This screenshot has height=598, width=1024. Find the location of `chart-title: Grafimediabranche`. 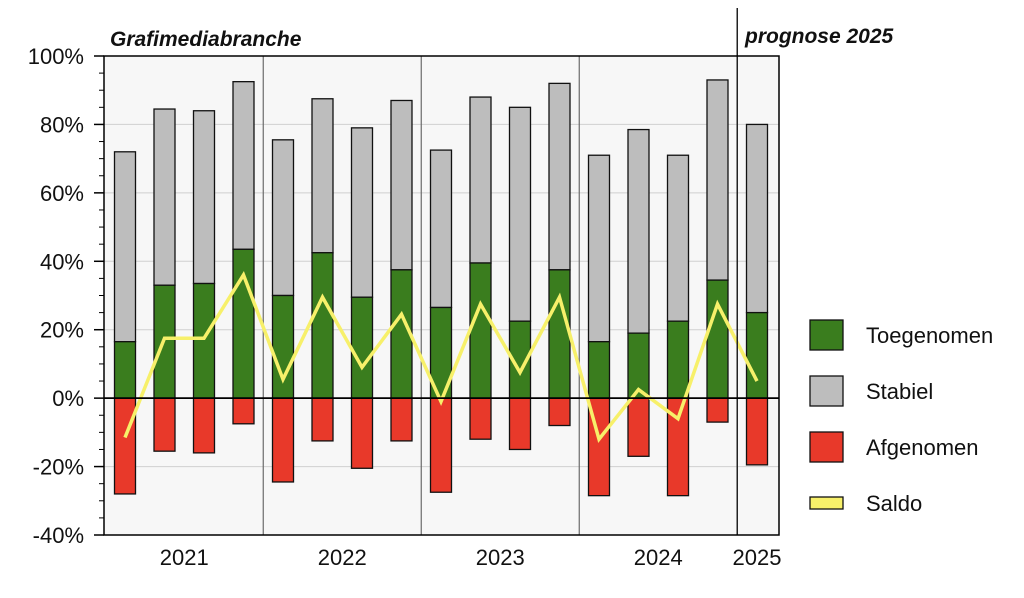

chart-title: Grafimediabranche is located at coordinates (206, 39).